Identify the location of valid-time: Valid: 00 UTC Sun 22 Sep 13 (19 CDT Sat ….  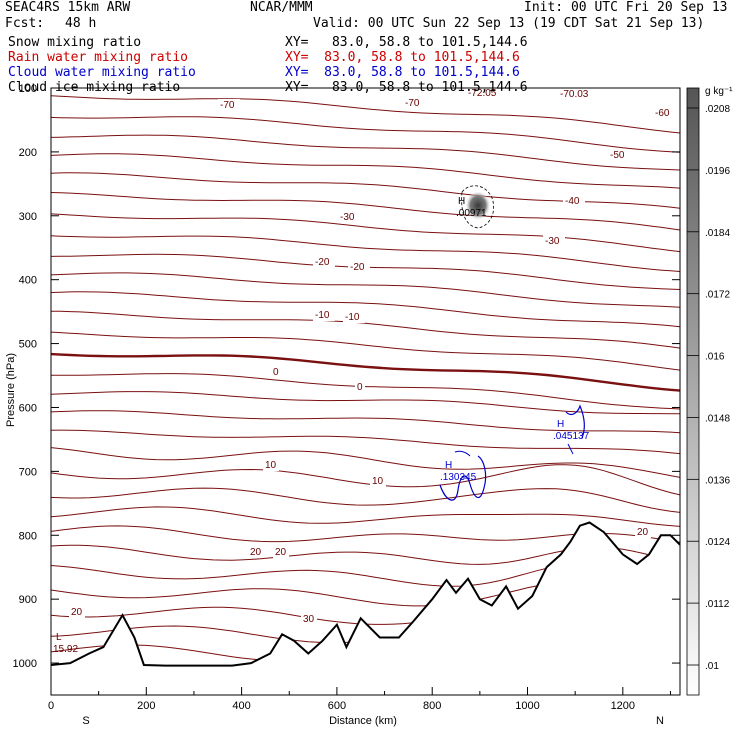
(509, 23).